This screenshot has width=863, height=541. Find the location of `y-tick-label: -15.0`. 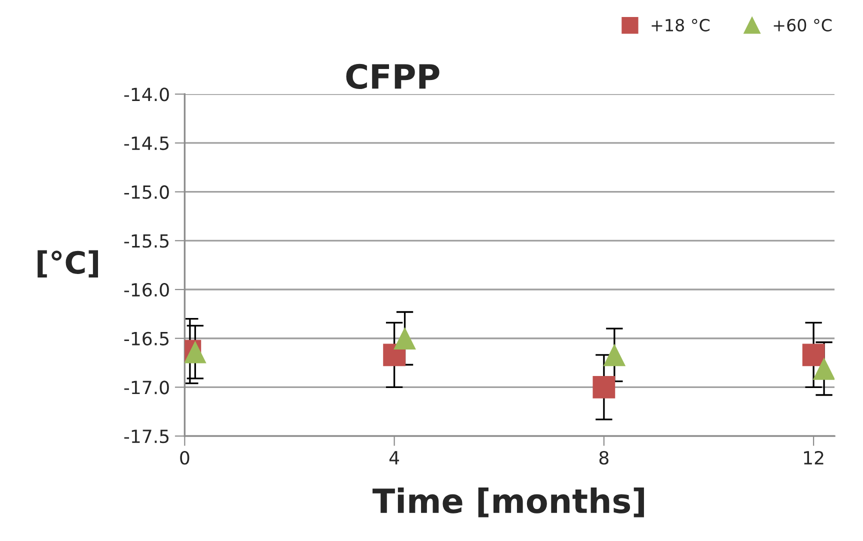

y-tick-label: -15.0 is located at coordinates (146, 192).